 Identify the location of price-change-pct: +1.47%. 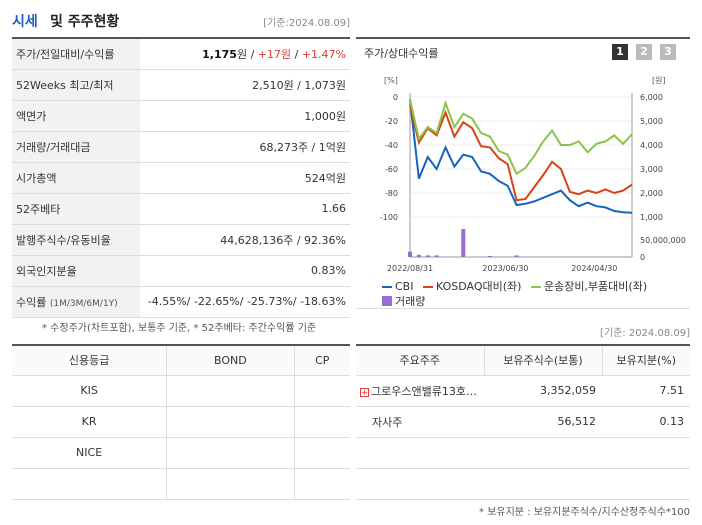
(323, 54).